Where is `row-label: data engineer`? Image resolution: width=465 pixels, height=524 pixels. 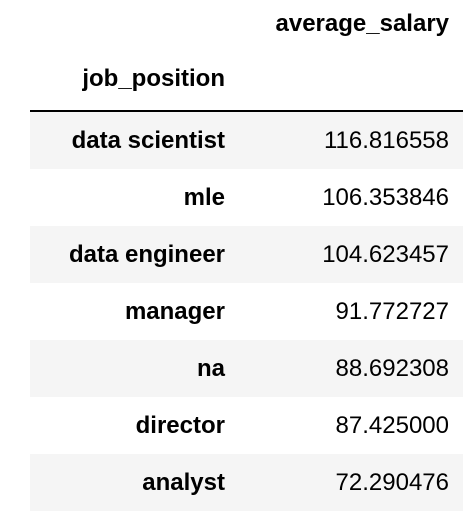 row-label: data engineer is located at coordinates (146, 254).